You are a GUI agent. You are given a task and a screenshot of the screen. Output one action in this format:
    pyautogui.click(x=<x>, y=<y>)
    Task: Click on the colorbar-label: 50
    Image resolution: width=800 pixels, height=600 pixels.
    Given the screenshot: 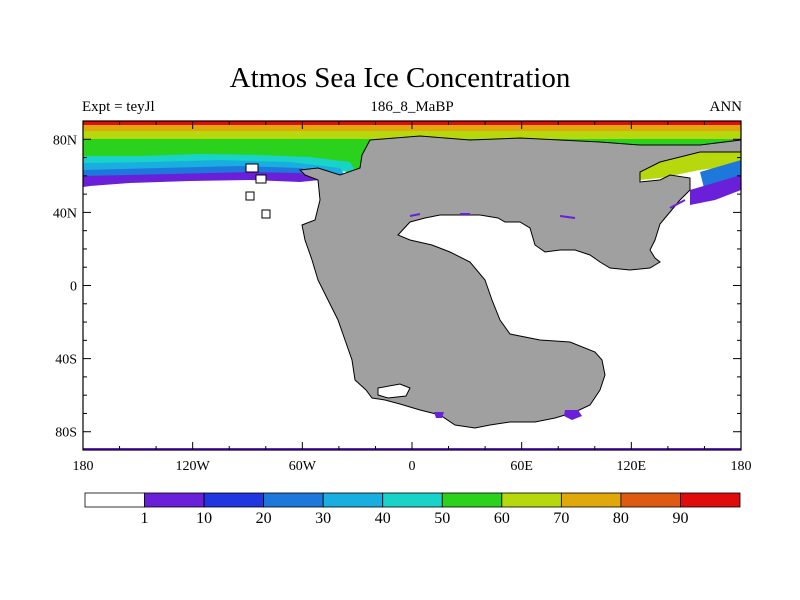 What is the action you would take?
    pyautogui.click(x=442, y=518)
    